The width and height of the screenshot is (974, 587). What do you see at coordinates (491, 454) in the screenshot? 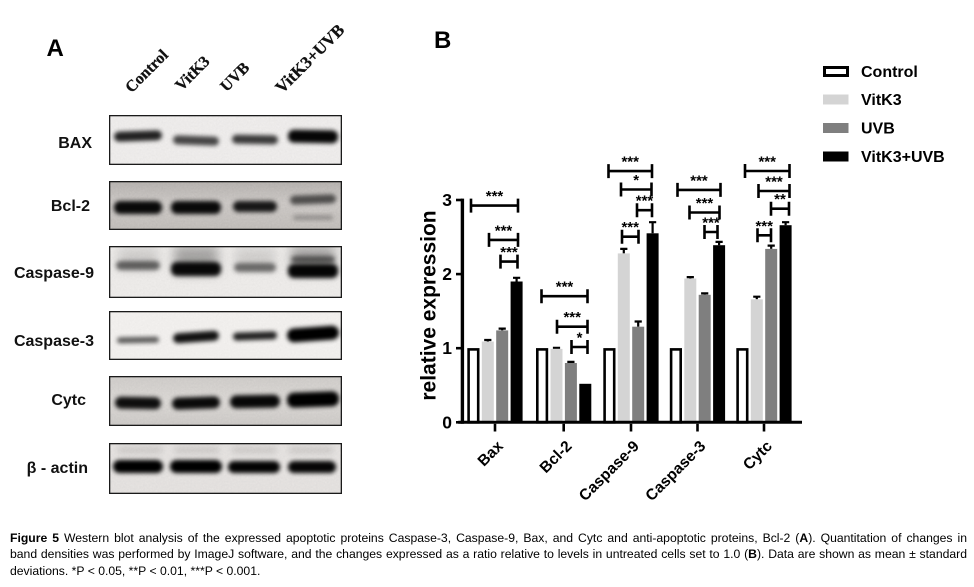
I see `svg-text: Bax` at bounding box center [491, 454].